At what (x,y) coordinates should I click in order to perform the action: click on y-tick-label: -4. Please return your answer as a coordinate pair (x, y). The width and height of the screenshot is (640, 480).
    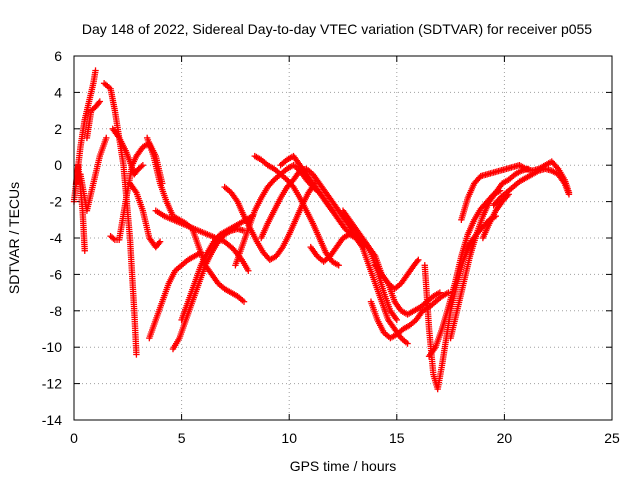
    Looking at the image, I should click on (56, 238).